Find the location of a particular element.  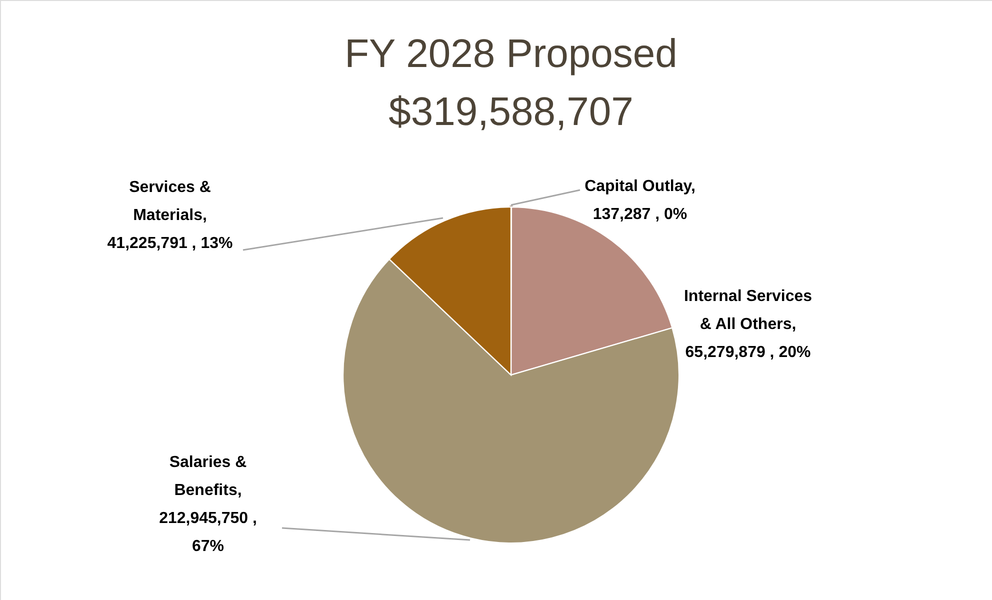

slice-label: Services & Materials, 41,225,791 , 13% is located at coordinates (170, 215).